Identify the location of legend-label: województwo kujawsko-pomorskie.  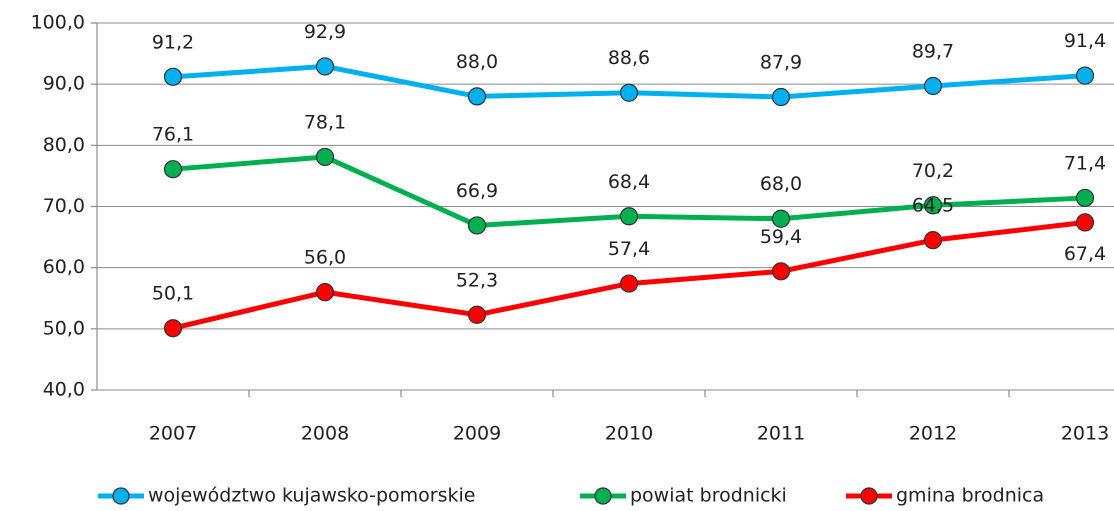
(311, 496).